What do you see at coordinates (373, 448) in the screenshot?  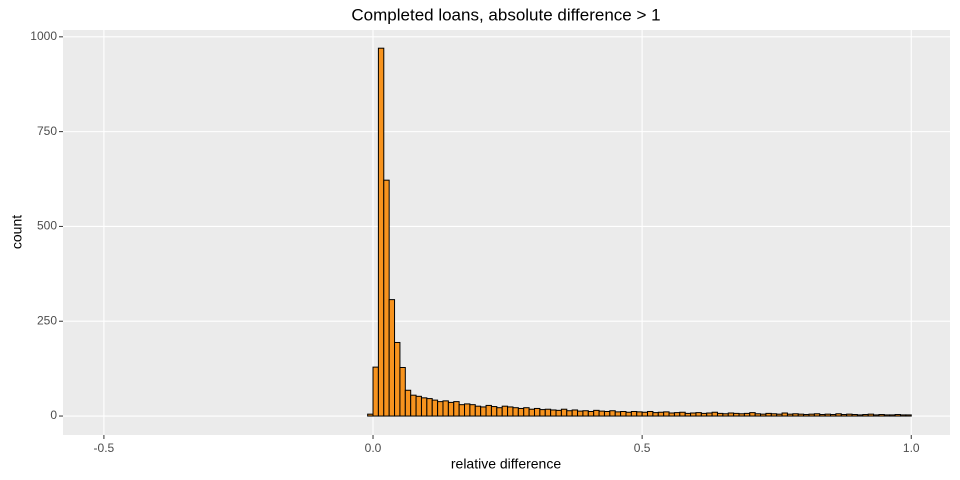 I see `x-tick-label: 0.0` at bounding box center [373, 448].